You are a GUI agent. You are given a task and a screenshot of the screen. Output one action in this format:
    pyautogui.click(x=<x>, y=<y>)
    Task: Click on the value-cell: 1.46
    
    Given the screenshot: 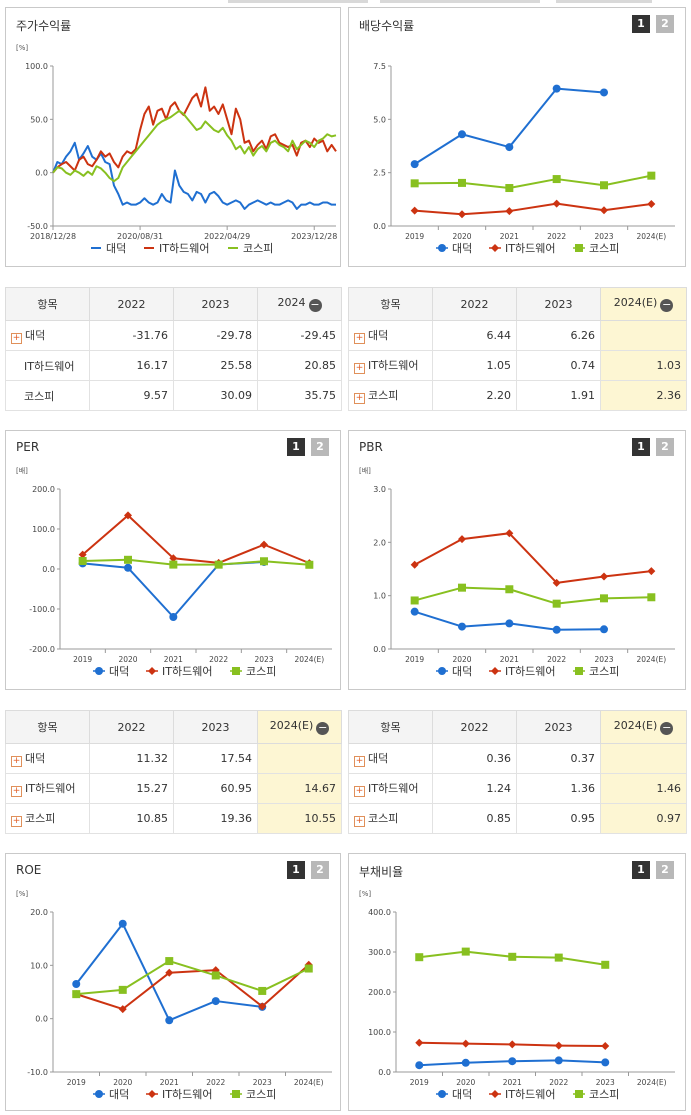 What is the action you would take?
    pyautogui.click(x=643, y=788)
    